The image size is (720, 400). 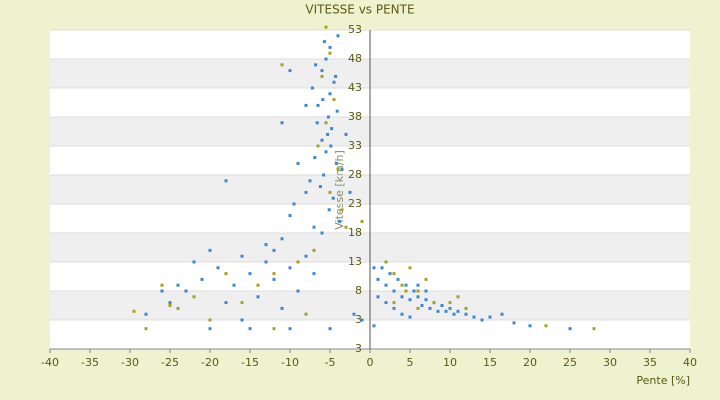 What do you see at coordinates (210, 362) in the screenshot?
I see `x-tick-label: -20` at bounding box center [210, 362].